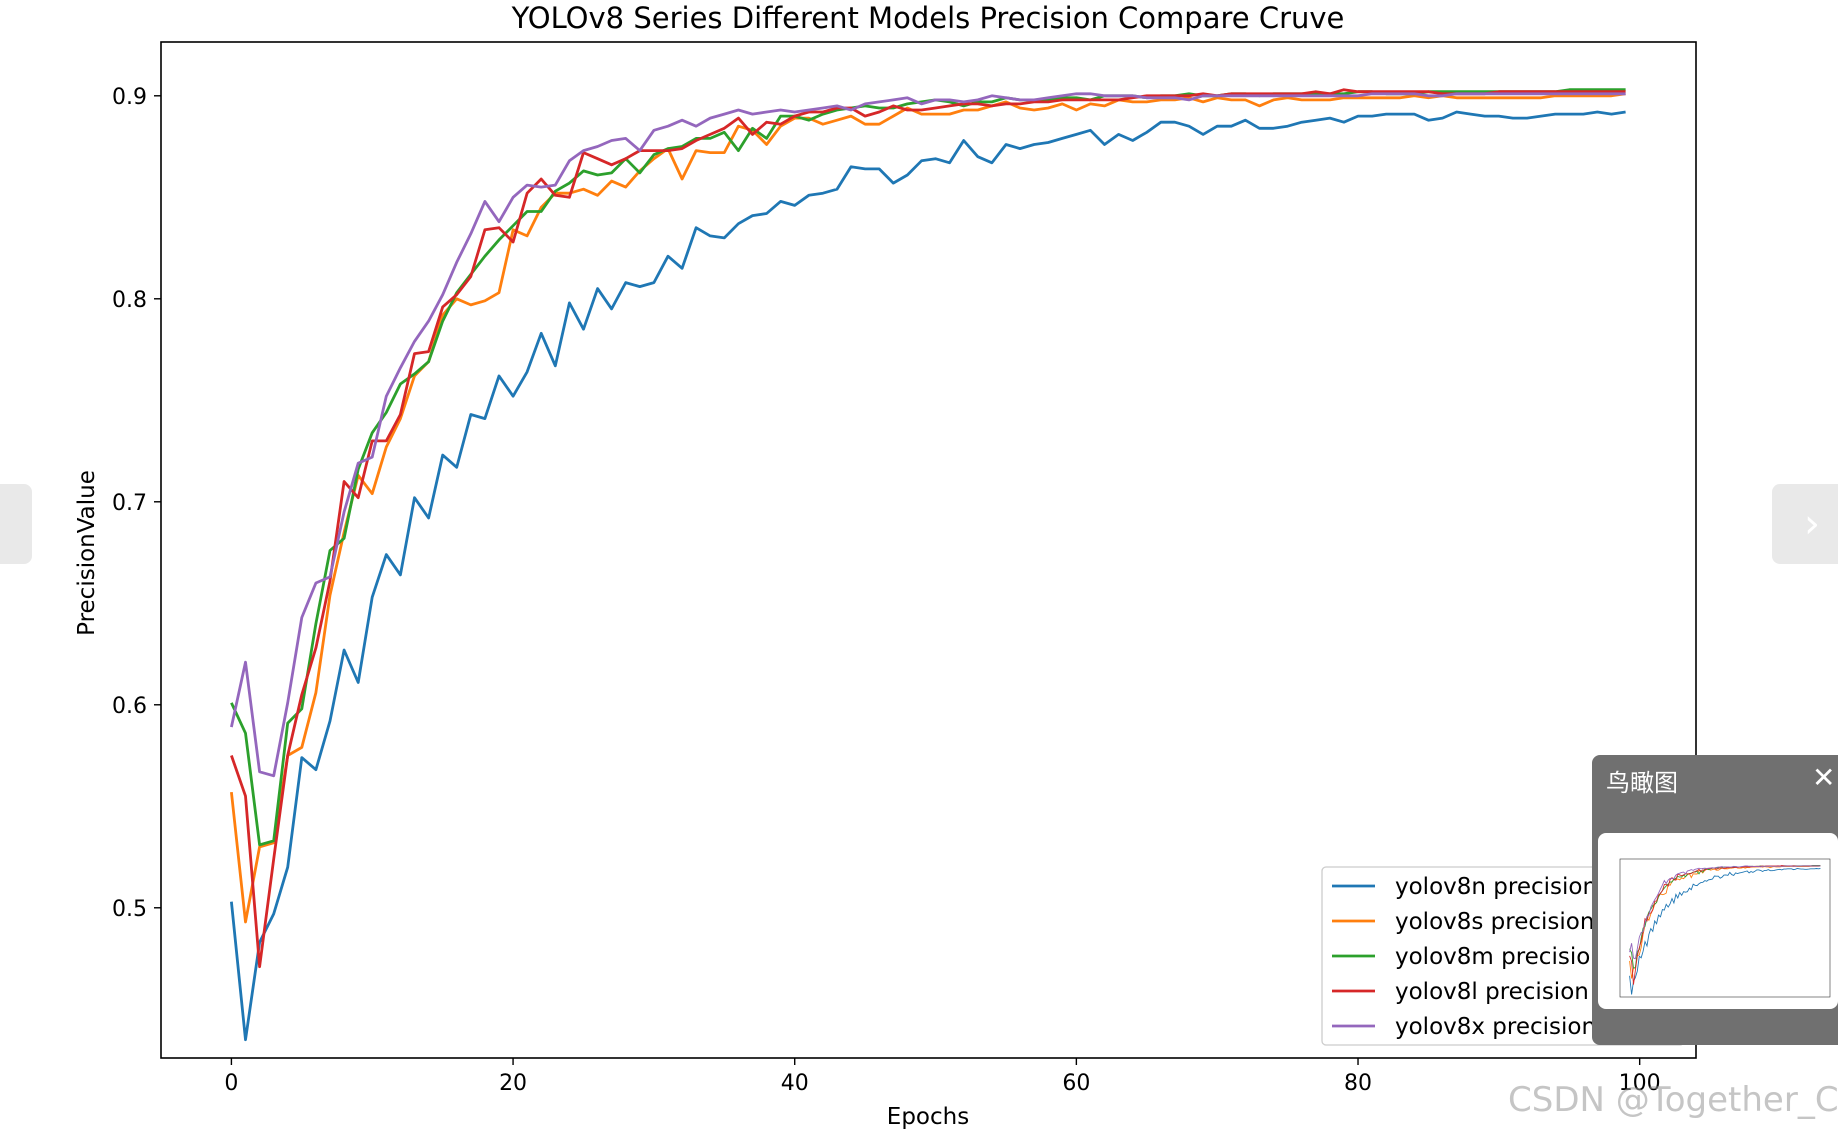 Image resolution: width=1838 pixels, height=1132 pixels. I want to click on x-tick-label: 80, so click(1358, 1083).